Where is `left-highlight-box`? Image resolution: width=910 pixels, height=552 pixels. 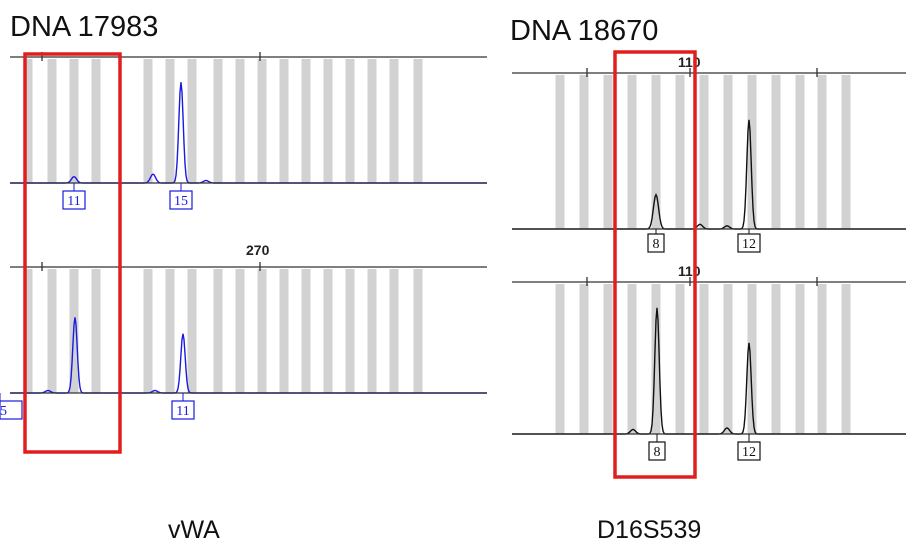
left-highlight-box is located at coordinates (72, 253).